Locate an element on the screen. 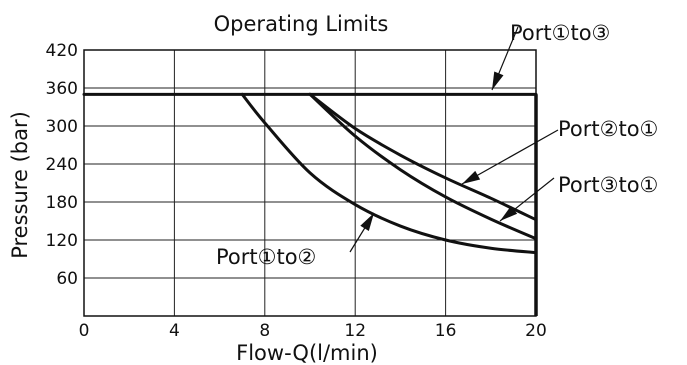 Image resolution: width=687 pixels, height=365 pixels. x-tick-label-0: 0 is located at coordinates (84, 331).